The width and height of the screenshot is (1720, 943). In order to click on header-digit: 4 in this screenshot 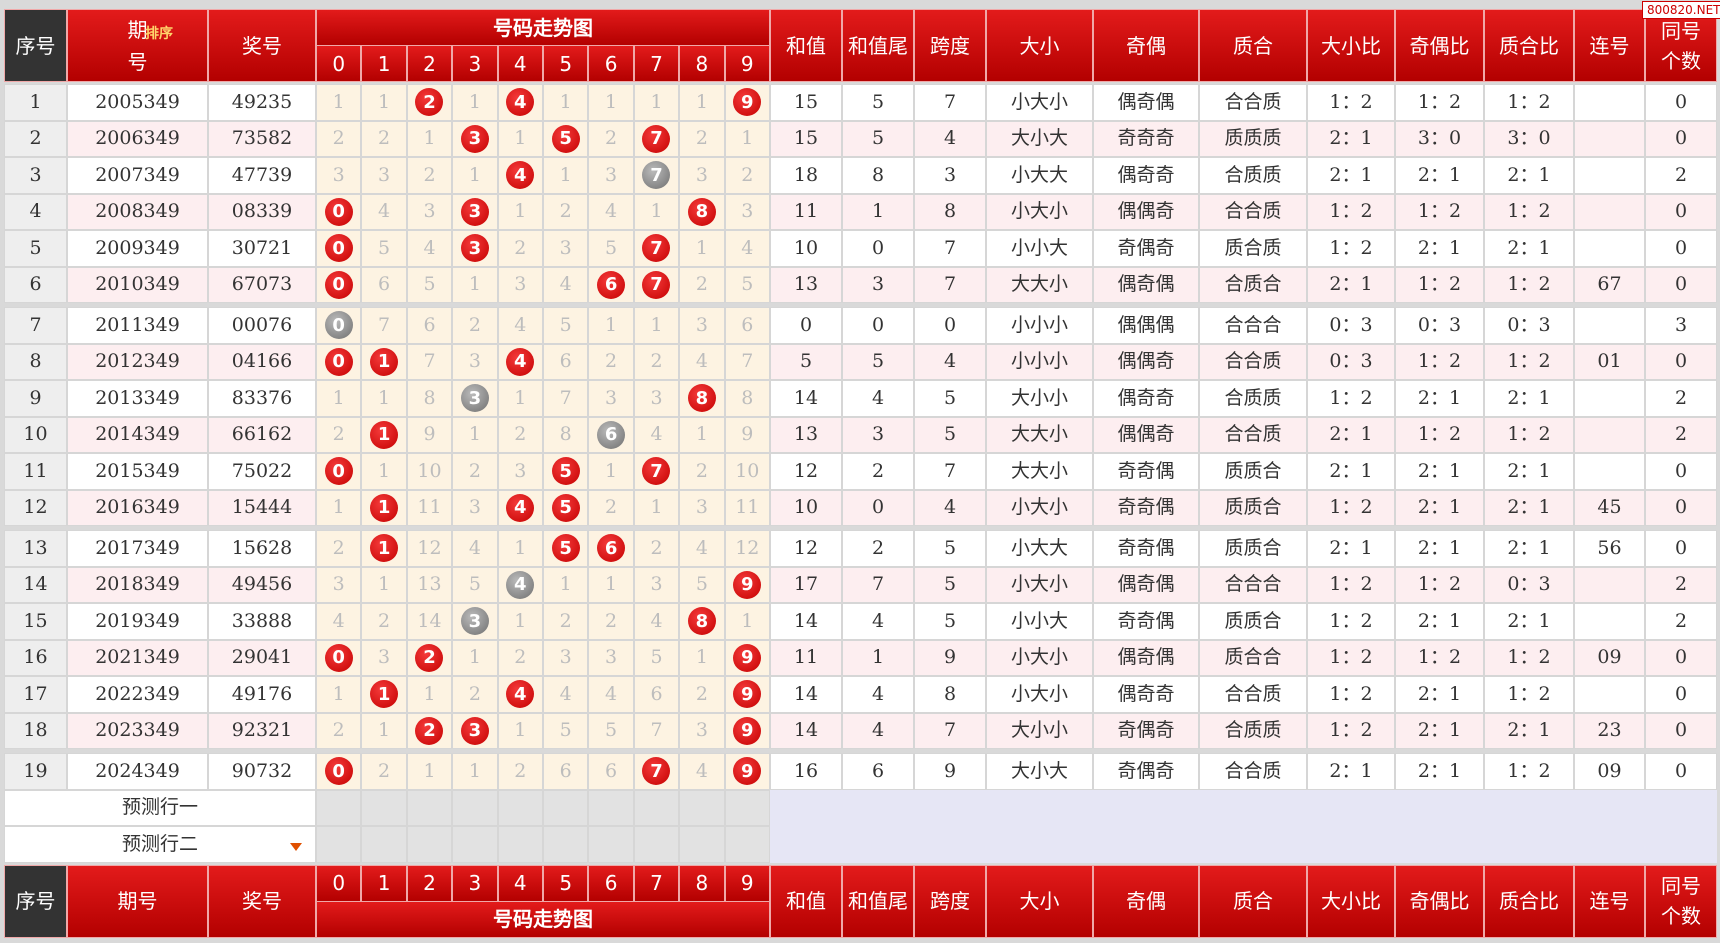, I will do `click(520, 883)`.